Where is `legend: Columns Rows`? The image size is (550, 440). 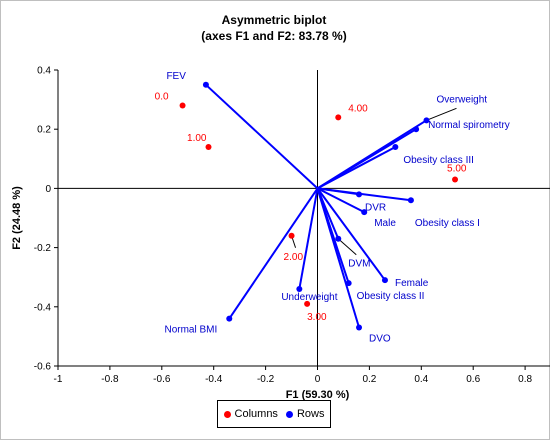
legend: Columns Rows is located at coordinates (274, 414).